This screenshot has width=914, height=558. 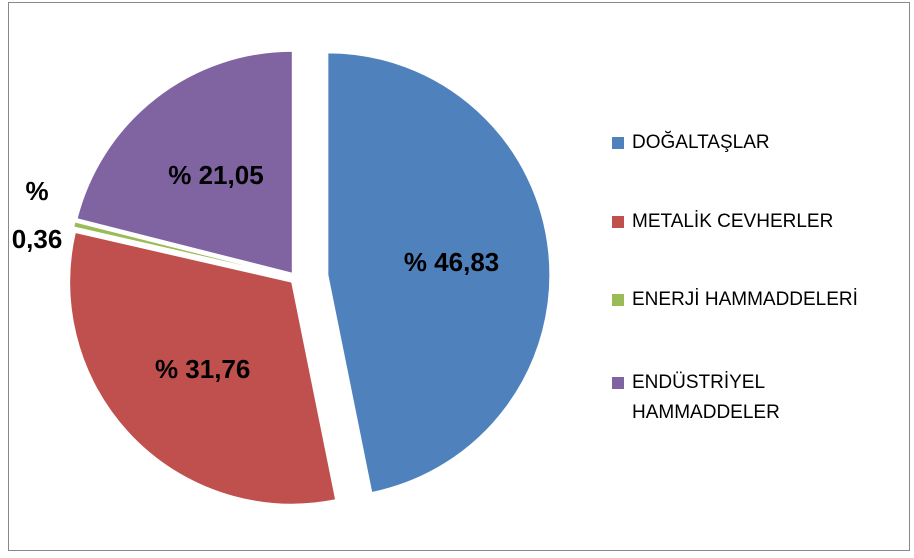 I want to click on legend-item: ENERJİ HAMMADDELERİ, so click(x=757, y=300).